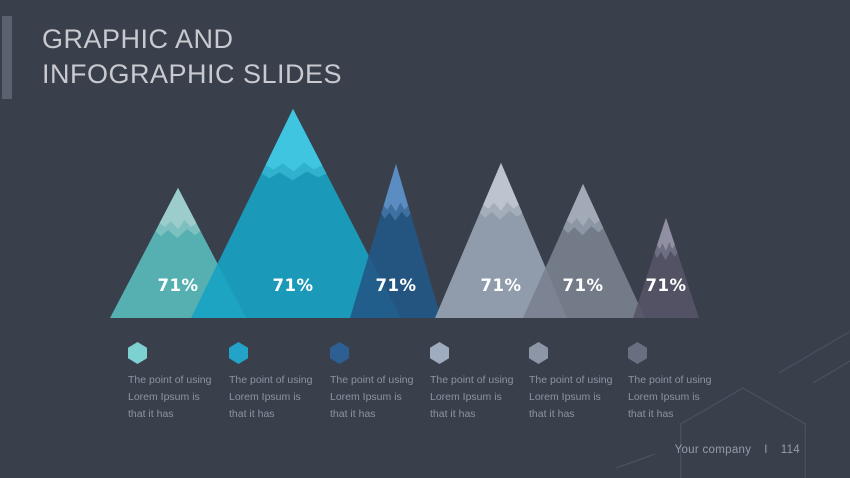  I want to click on decorative-lines, so click(732, 404).